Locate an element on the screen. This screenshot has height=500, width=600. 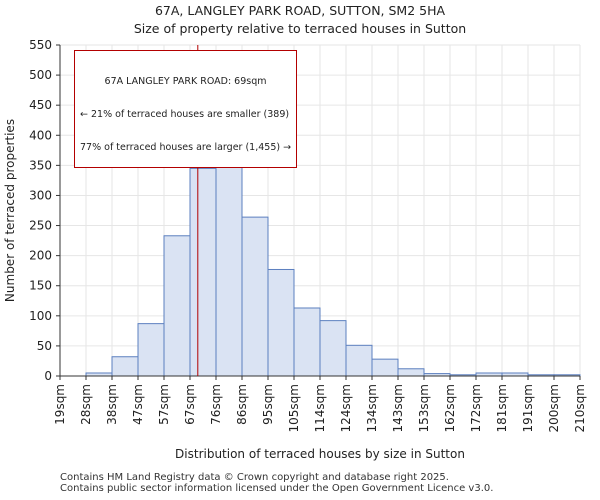
annotation-title: 67A LANGLEY PARK ROAD: 69sqm is located at coordinates (185, 81).